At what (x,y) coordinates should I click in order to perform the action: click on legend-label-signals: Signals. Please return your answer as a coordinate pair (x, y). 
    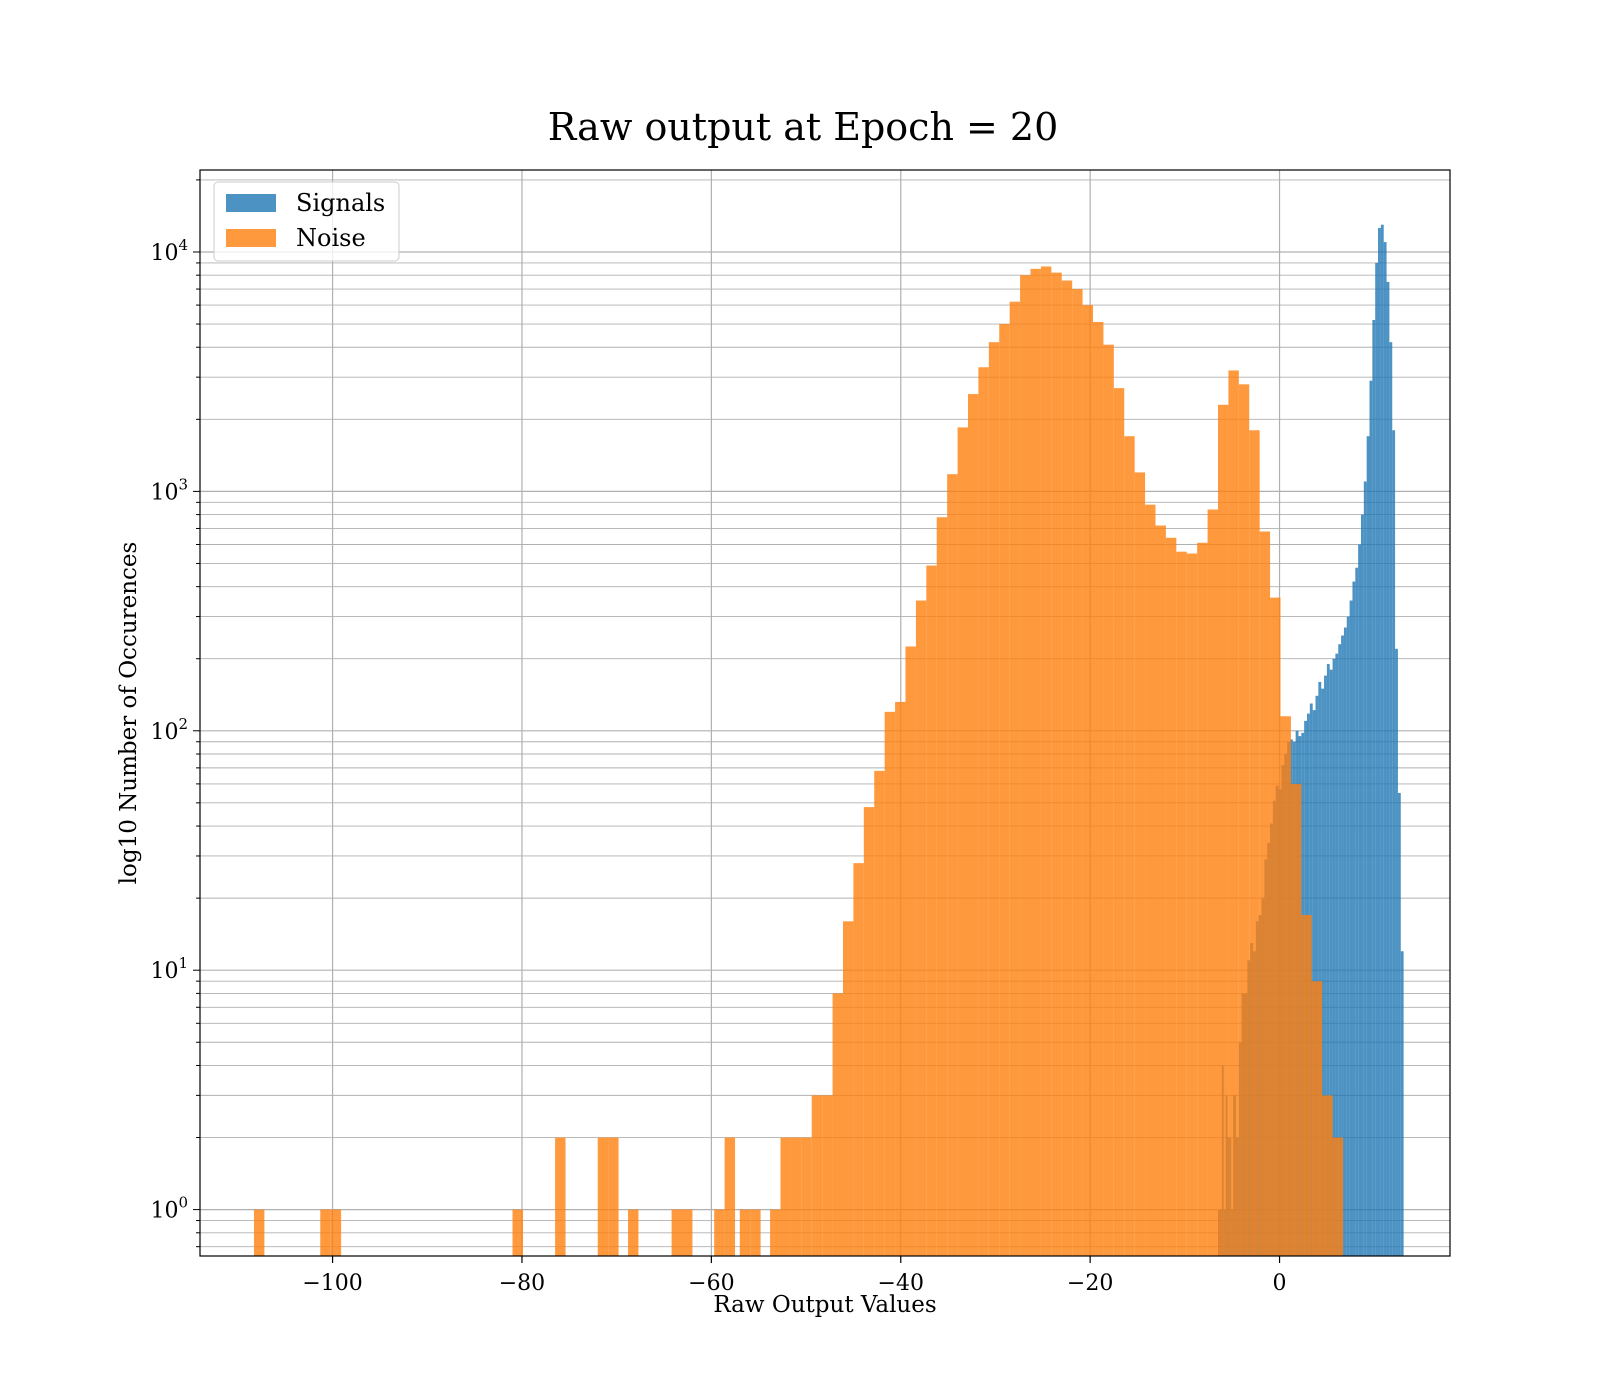
    Looking at the image, I should click on (340, 203).